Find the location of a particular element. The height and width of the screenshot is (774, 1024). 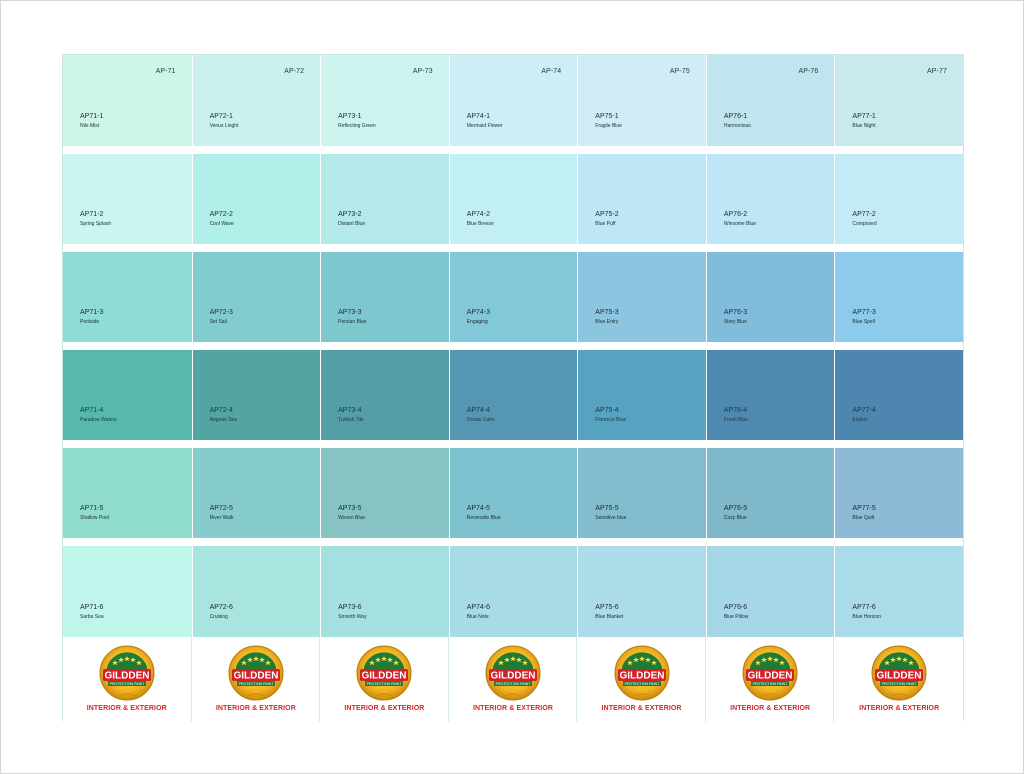

family-code-label: AP-77 is located at coordinates (937, 71).